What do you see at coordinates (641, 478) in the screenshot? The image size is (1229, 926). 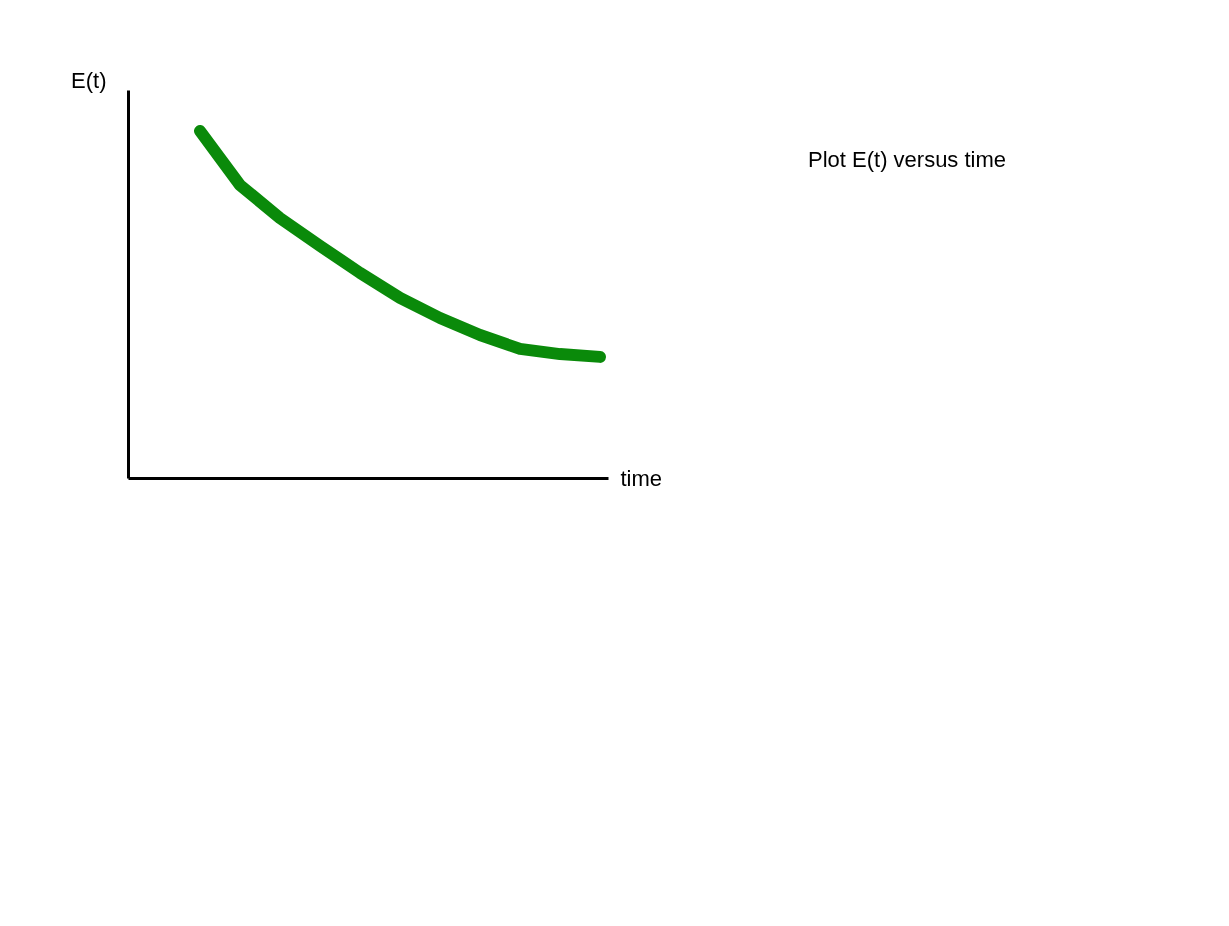 I see `x-axis-title: time` at bounding box center [641, 478].